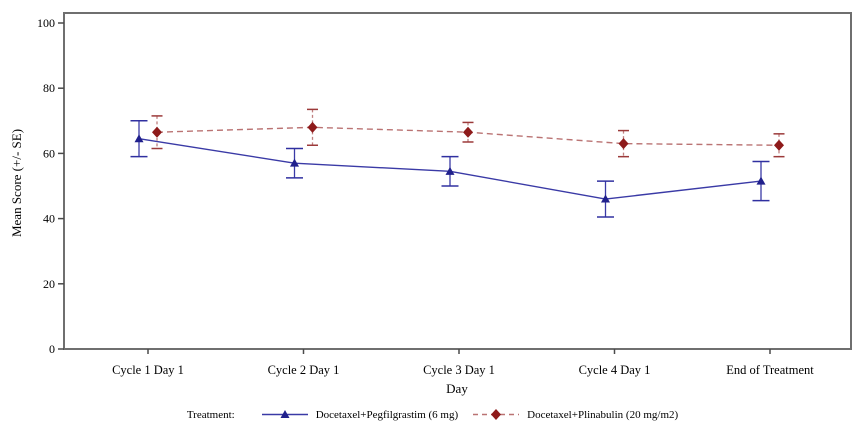 This screenshot has height=437, width=865. I want to click on x-tick-label: Cycle 1 Day 1, so click(148, 370).